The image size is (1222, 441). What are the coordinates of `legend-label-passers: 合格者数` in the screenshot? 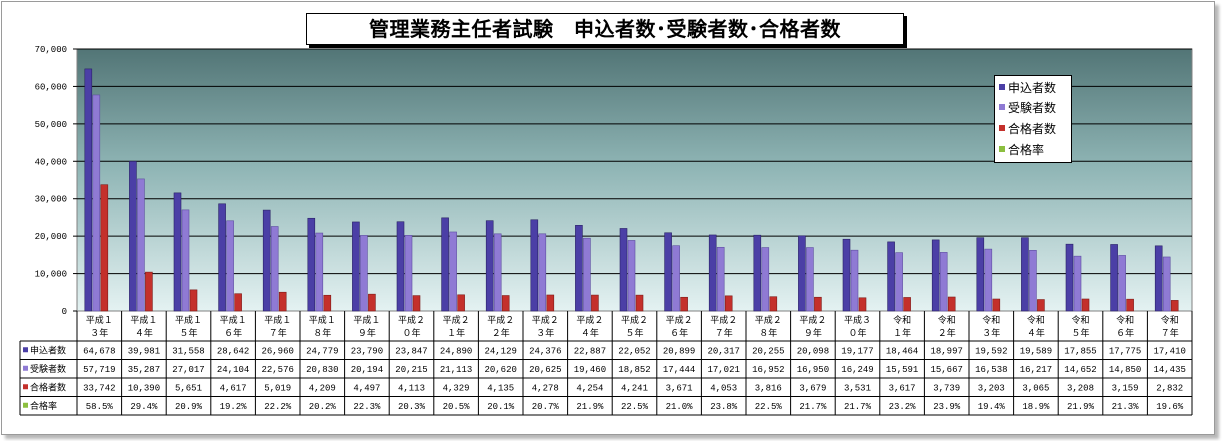 It's located at (1032, 128).